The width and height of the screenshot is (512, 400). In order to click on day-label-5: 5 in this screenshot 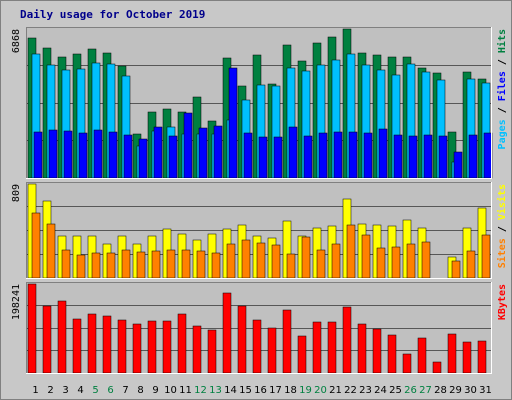, I will do `click(95, 390)`.